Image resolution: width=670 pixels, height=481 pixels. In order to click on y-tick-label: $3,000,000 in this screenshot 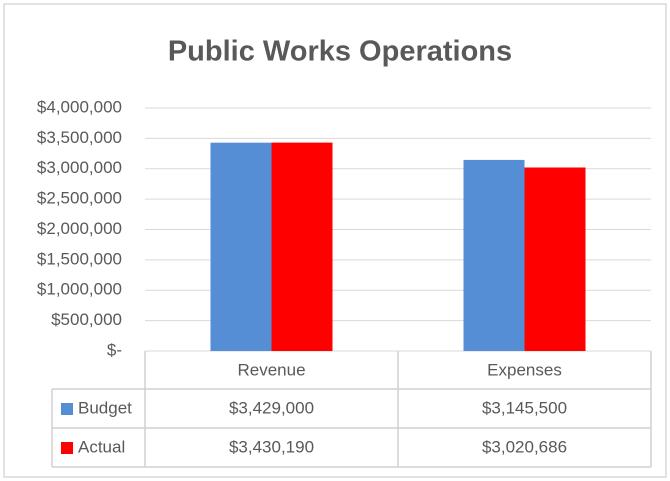, I will do `click(79, 167)`.